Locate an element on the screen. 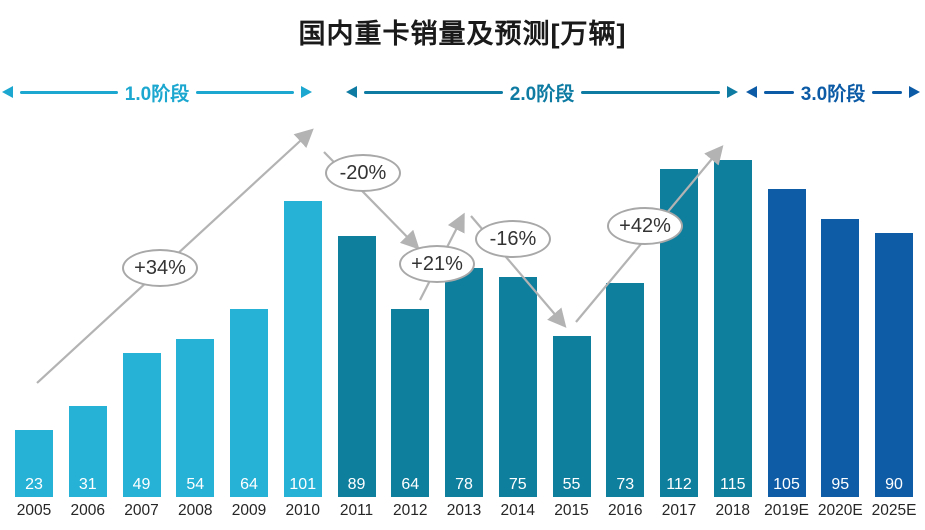 This screenshot has width=925, height=530. x-axis-label: 2010 is located at coordinates (302, 510).